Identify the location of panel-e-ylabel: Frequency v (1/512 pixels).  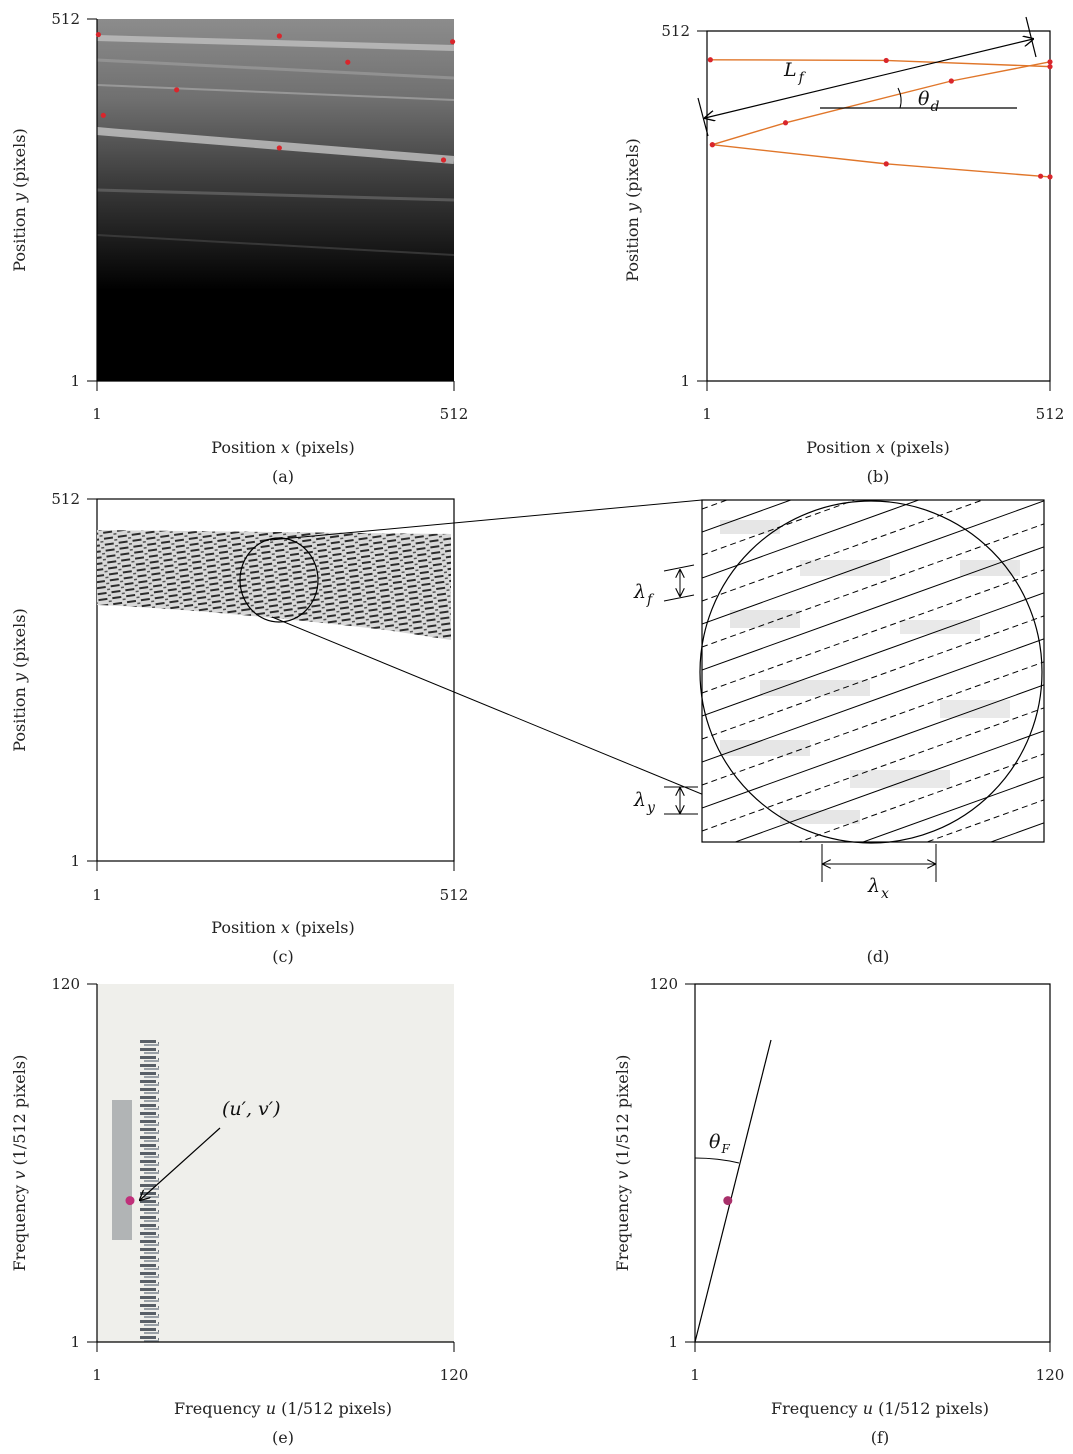
(19, 1163).